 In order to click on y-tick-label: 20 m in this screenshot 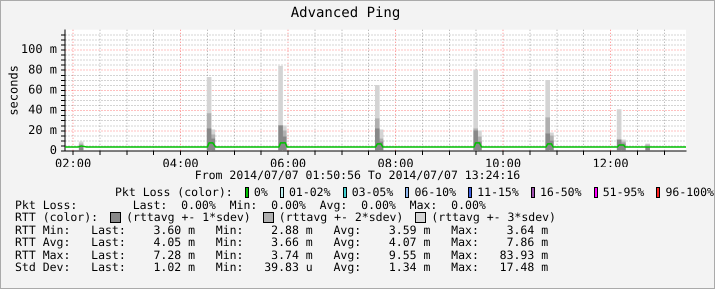, I will do `click(42, 129)`.